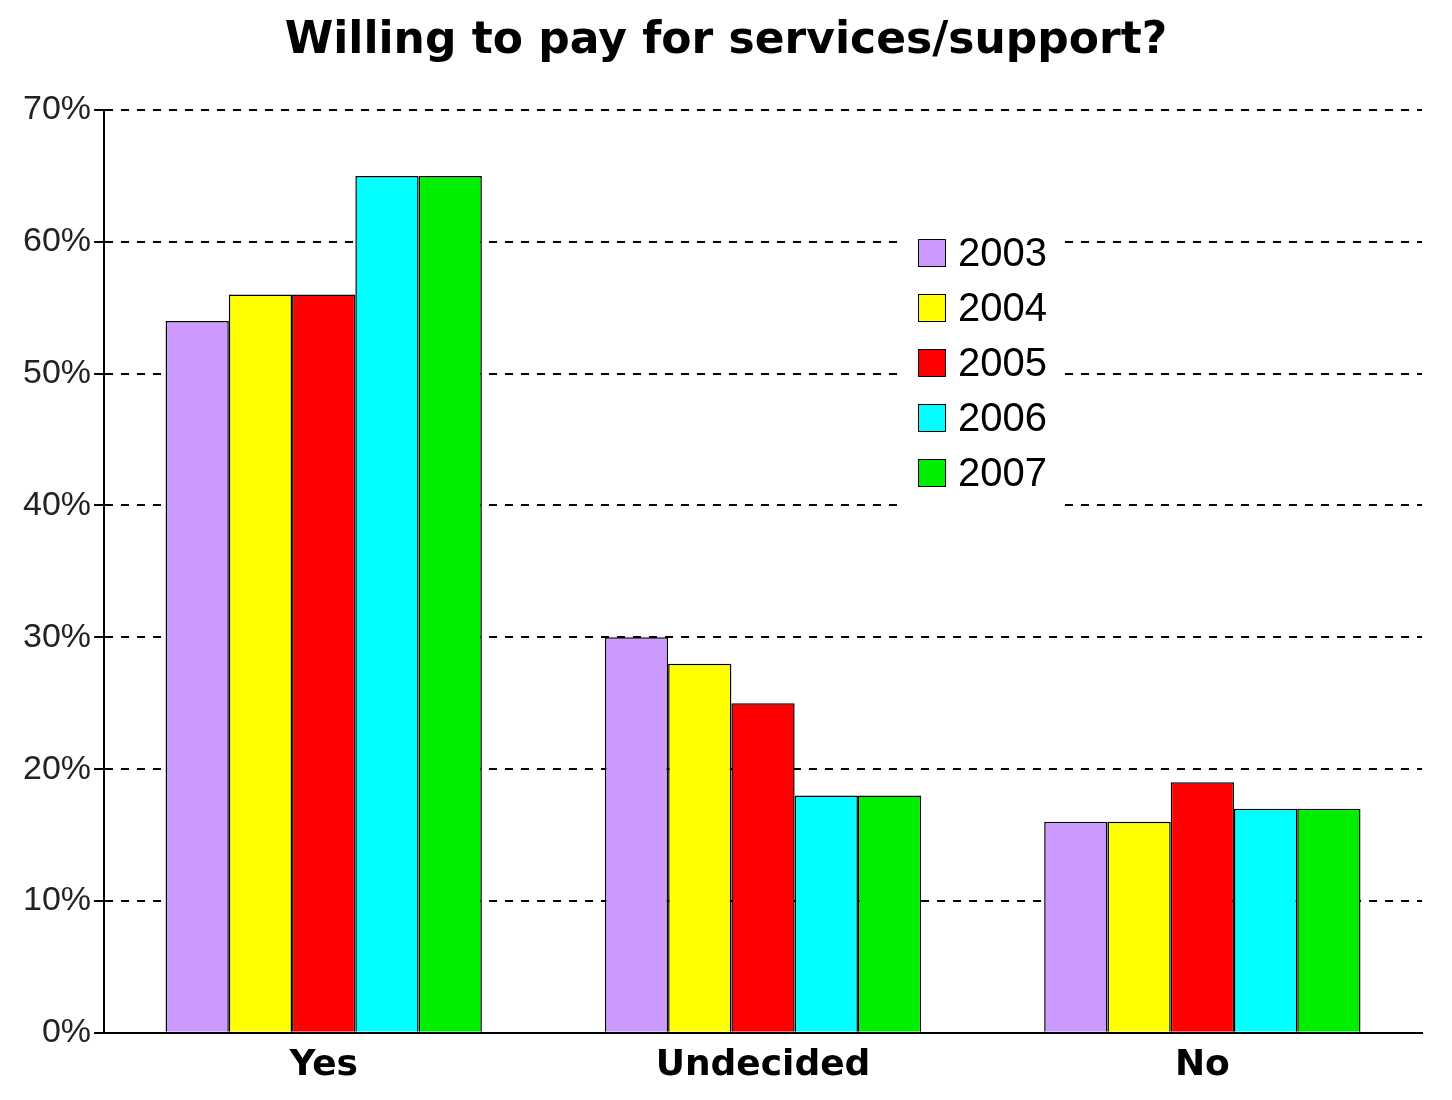  I want to click on y-tick-label: 70%, so click(57, 107).